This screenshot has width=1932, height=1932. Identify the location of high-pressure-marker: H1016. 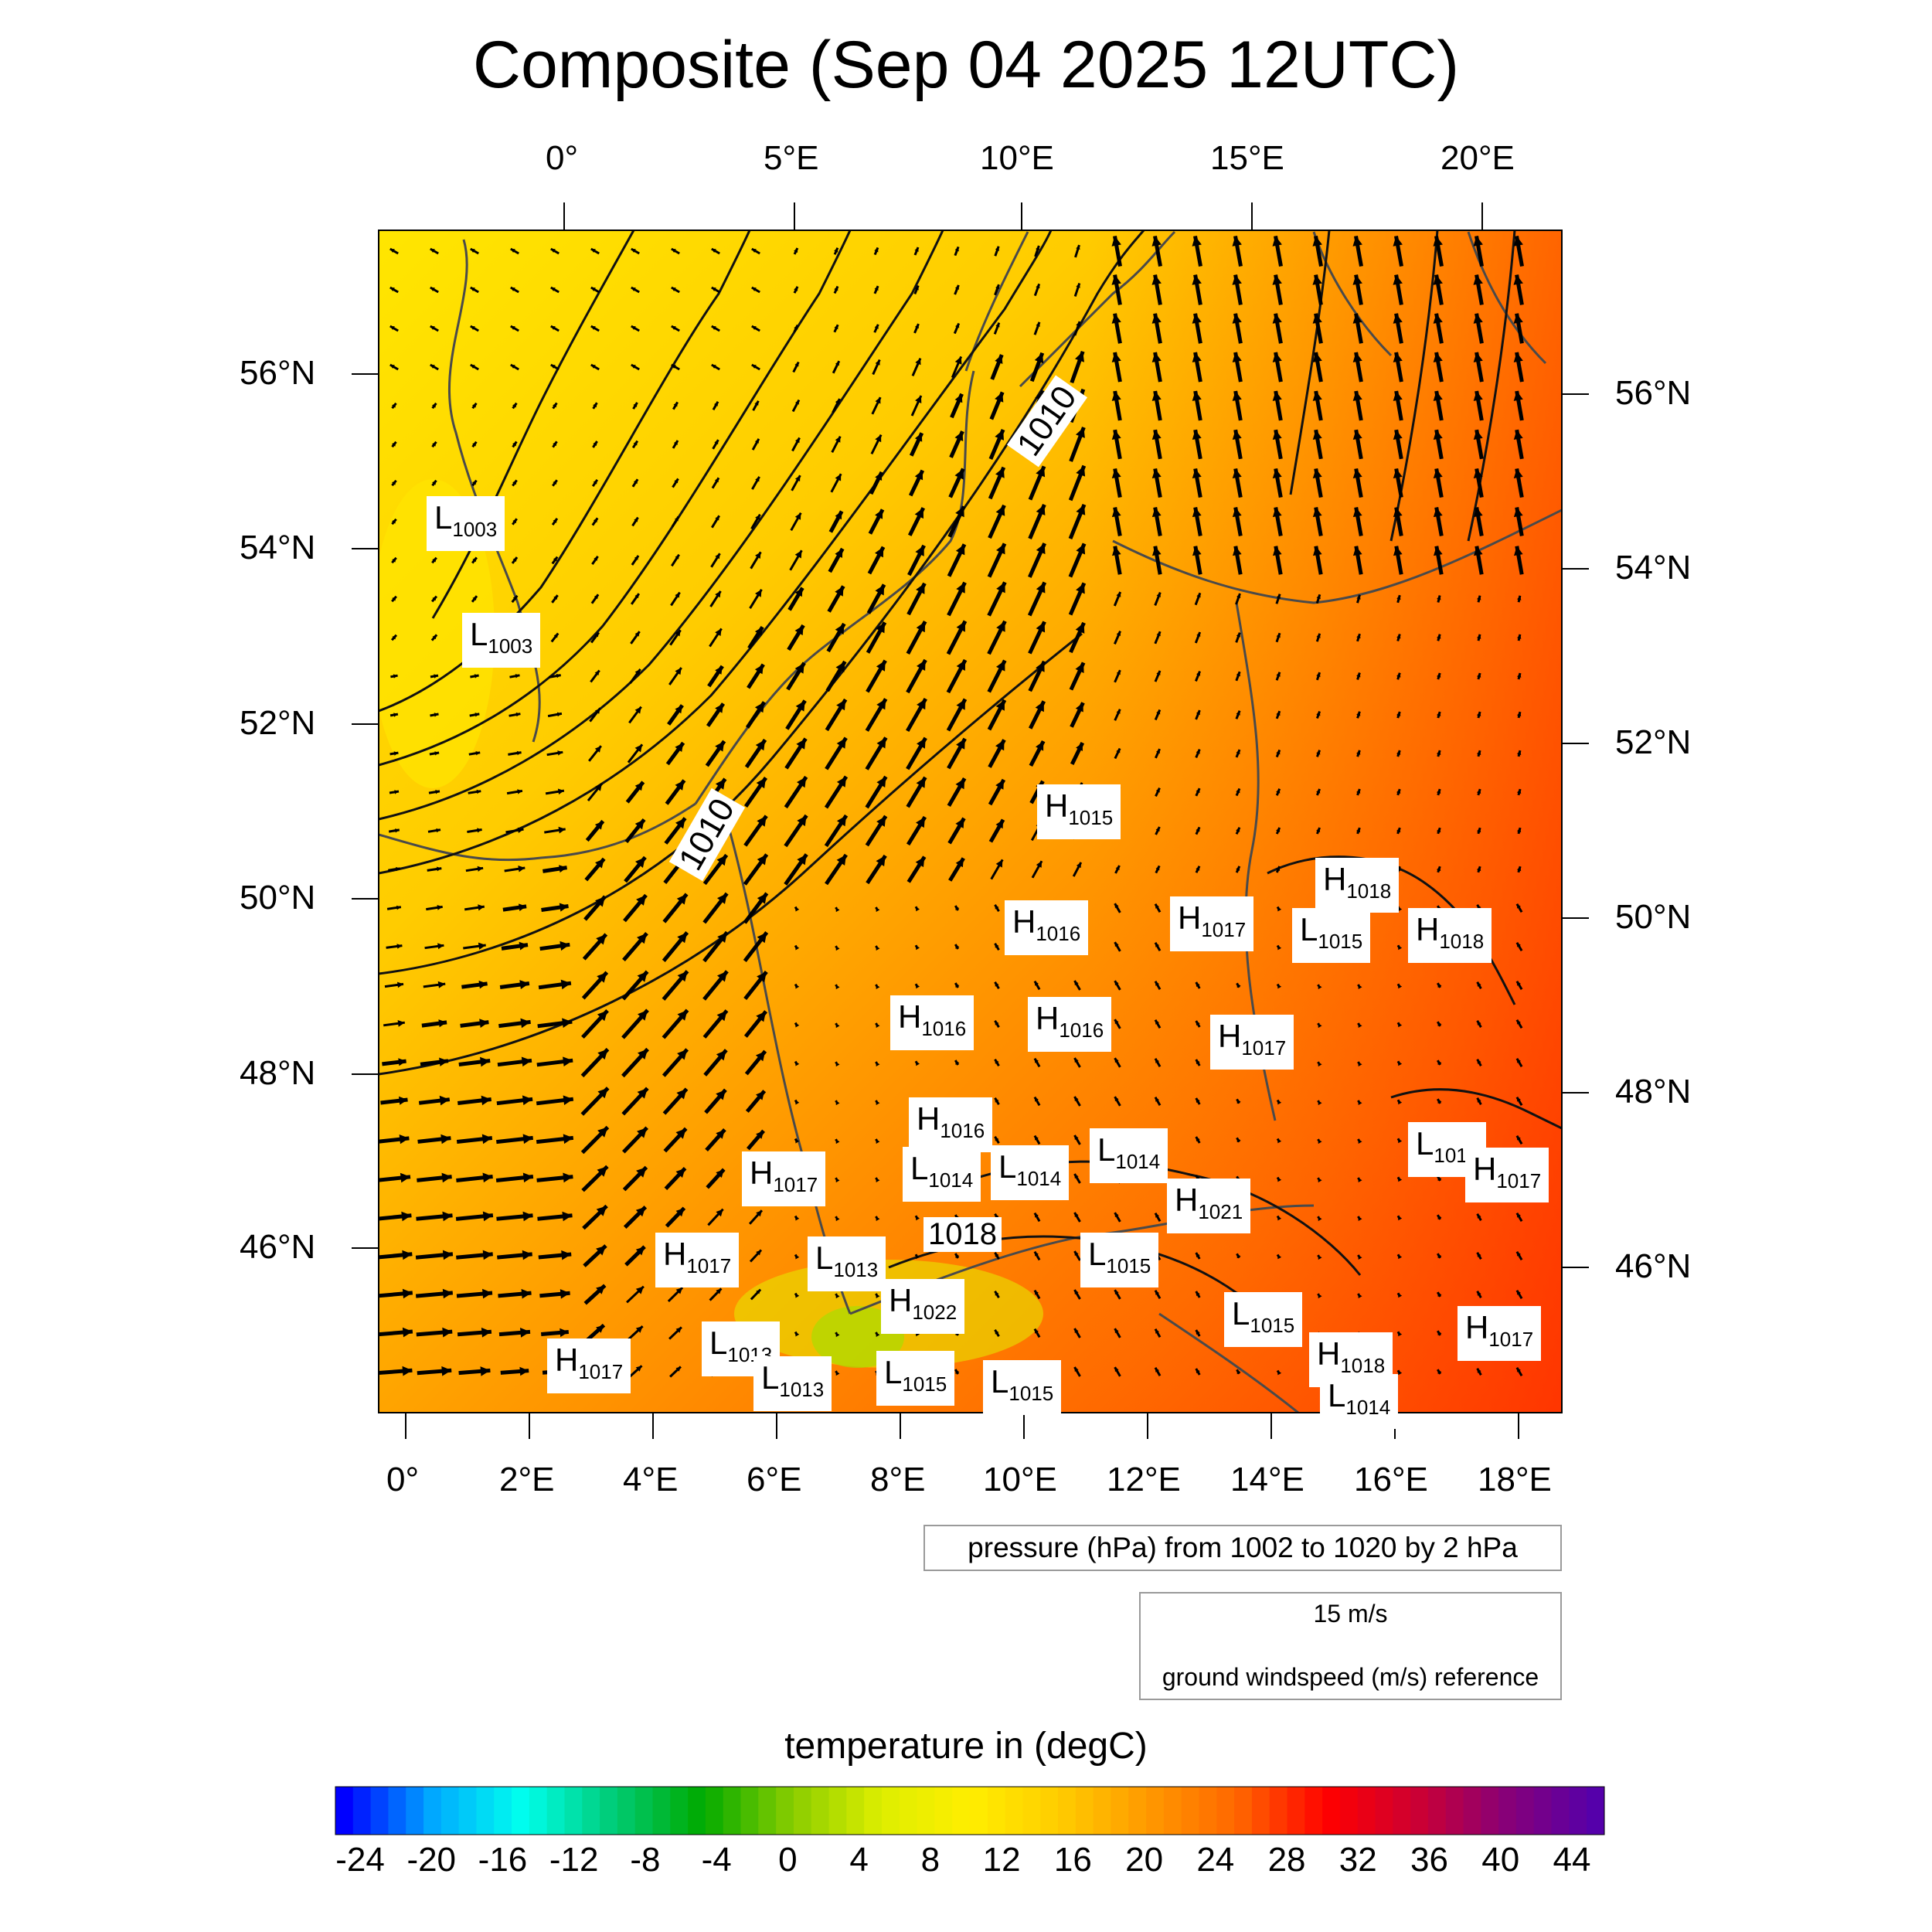
(1047, 928).